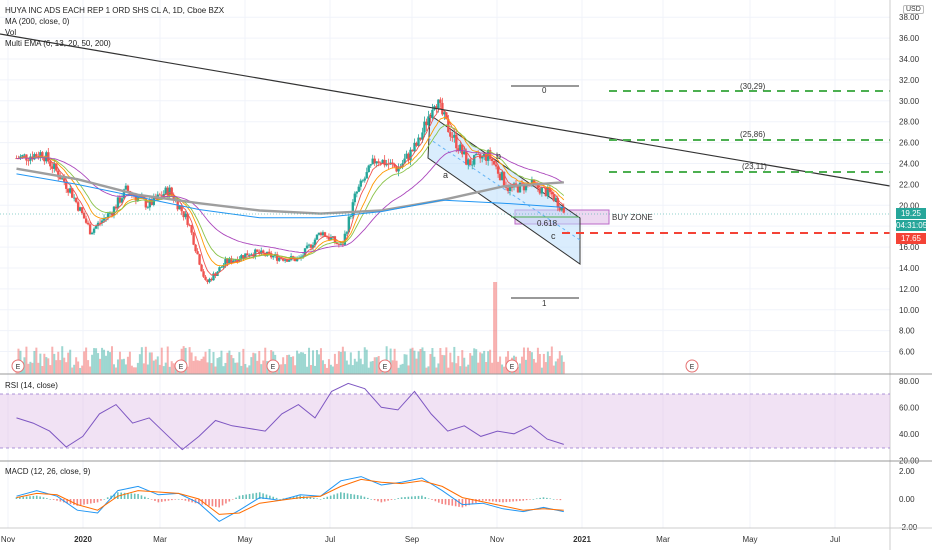 The image size is (932, 550). What do you see at coordinates (420, 539) in the screenshot?
I see `time-axis: Nov 2020 Mar May Jul Sep Nov 2021 Mar May Jul` at bounding box center [420, 539].